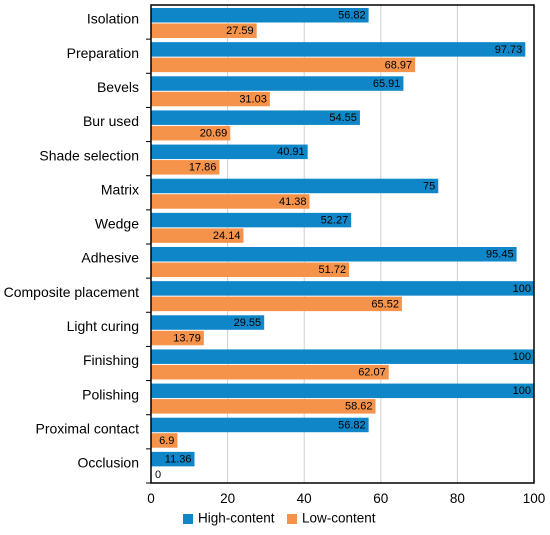  I want to click on data-label: 40.91, so click(291, 152).